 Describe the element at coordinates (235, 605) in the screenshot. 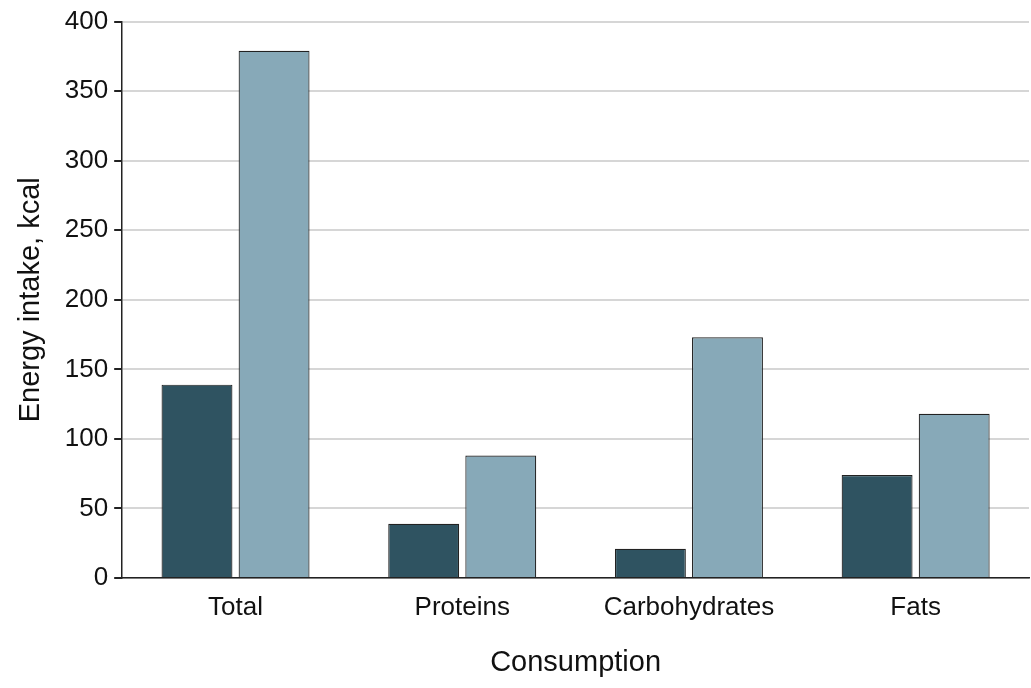

I see `x-tick-label: Total` at that location.